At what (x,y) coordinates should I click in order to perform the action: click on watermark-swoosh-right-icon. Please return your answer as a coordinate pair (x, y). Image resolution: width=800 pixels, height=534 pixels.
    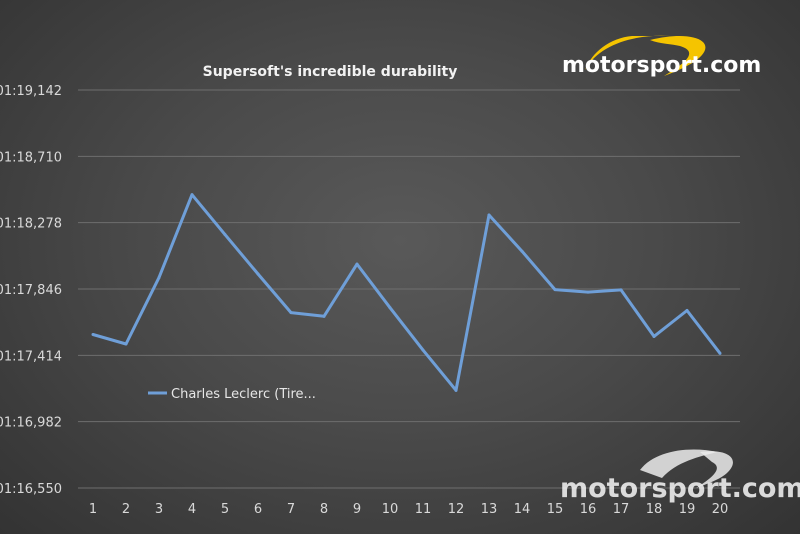
    Looking at the image, I should click on (714, 469).